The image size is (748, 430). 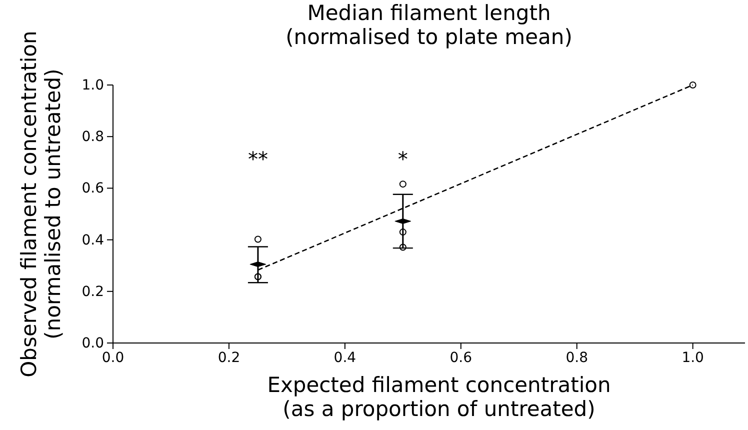 What do you see at coordinates (429, 25) in the screenshot?
I see `chart-title: Median filament length (normalised to plate mean)` at bounding box center [429, 25].